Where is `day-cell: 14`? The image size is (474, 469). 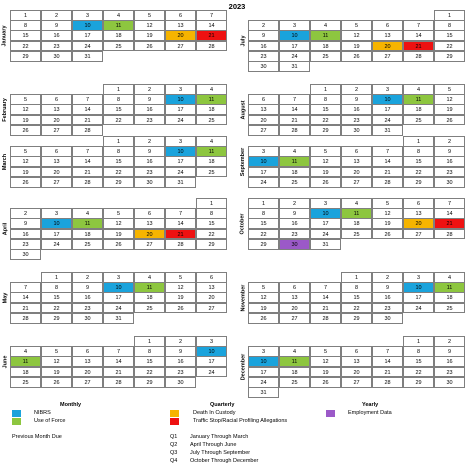 day-cell: 14 is located at coordinates (387, 162).